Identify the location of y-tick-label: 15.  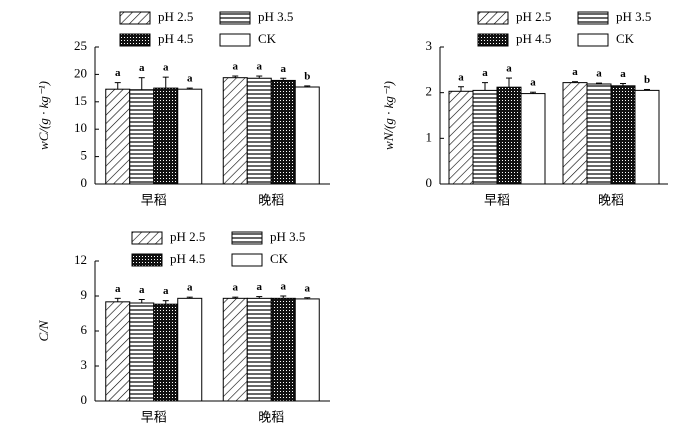
(80, 100).